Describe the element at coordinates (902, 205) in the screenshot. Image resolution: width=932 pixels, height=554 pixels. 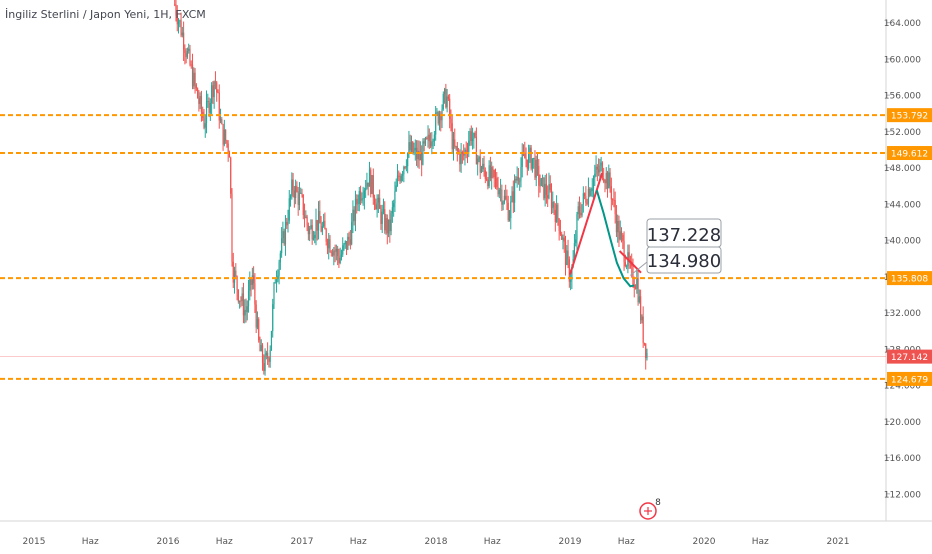
I see `y-tick-label: 144.000` at that location.